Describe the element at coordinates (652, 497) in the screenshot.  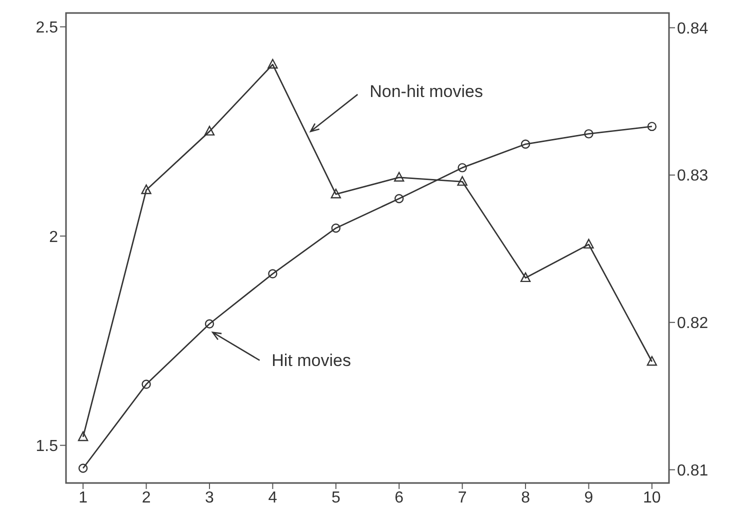
I see `x-tick-label: 10` at that location.